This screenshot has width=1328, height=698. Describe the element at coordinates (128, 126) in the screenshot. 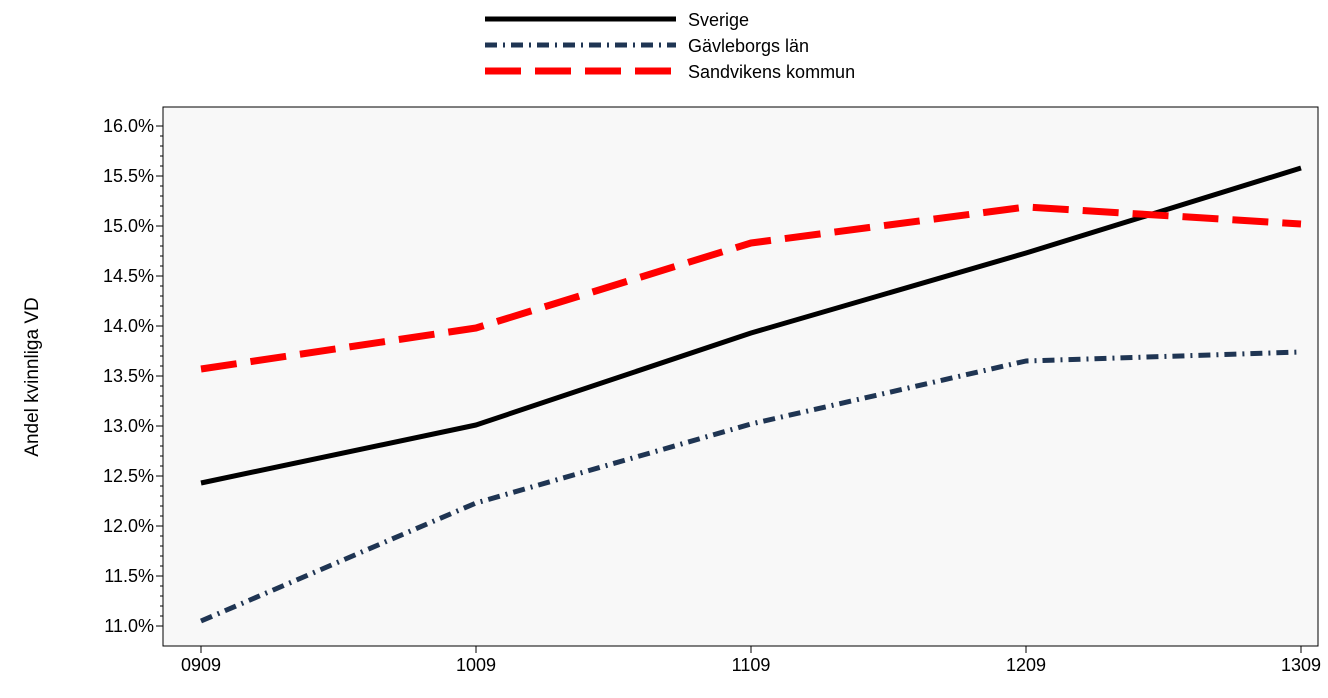

I see `y-tick-label: 16.0%` at that location.